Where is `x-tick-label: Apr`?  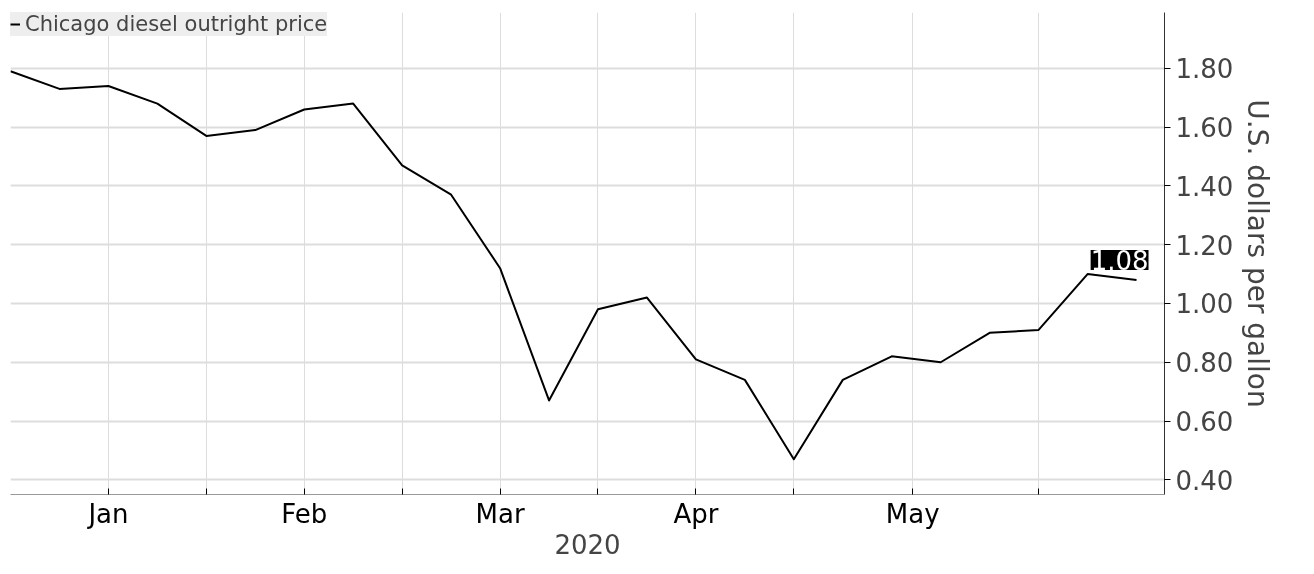 x-tick-label: Apr is located at coordinates (696, 513).